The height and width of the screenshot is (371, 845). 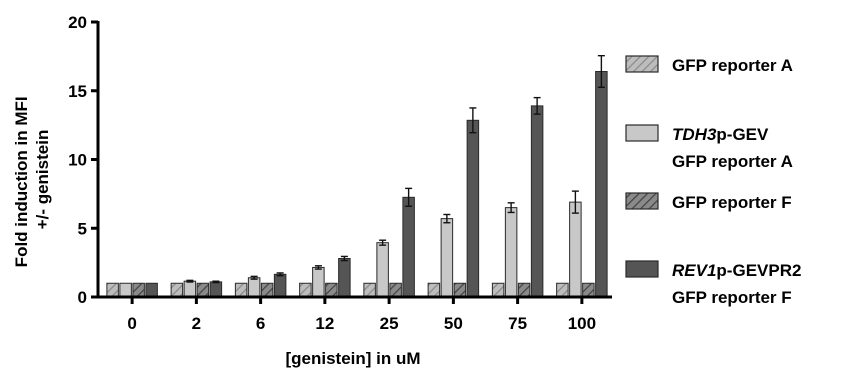 I want to click on x-tick-label: 12, so click(x=324, y=323).